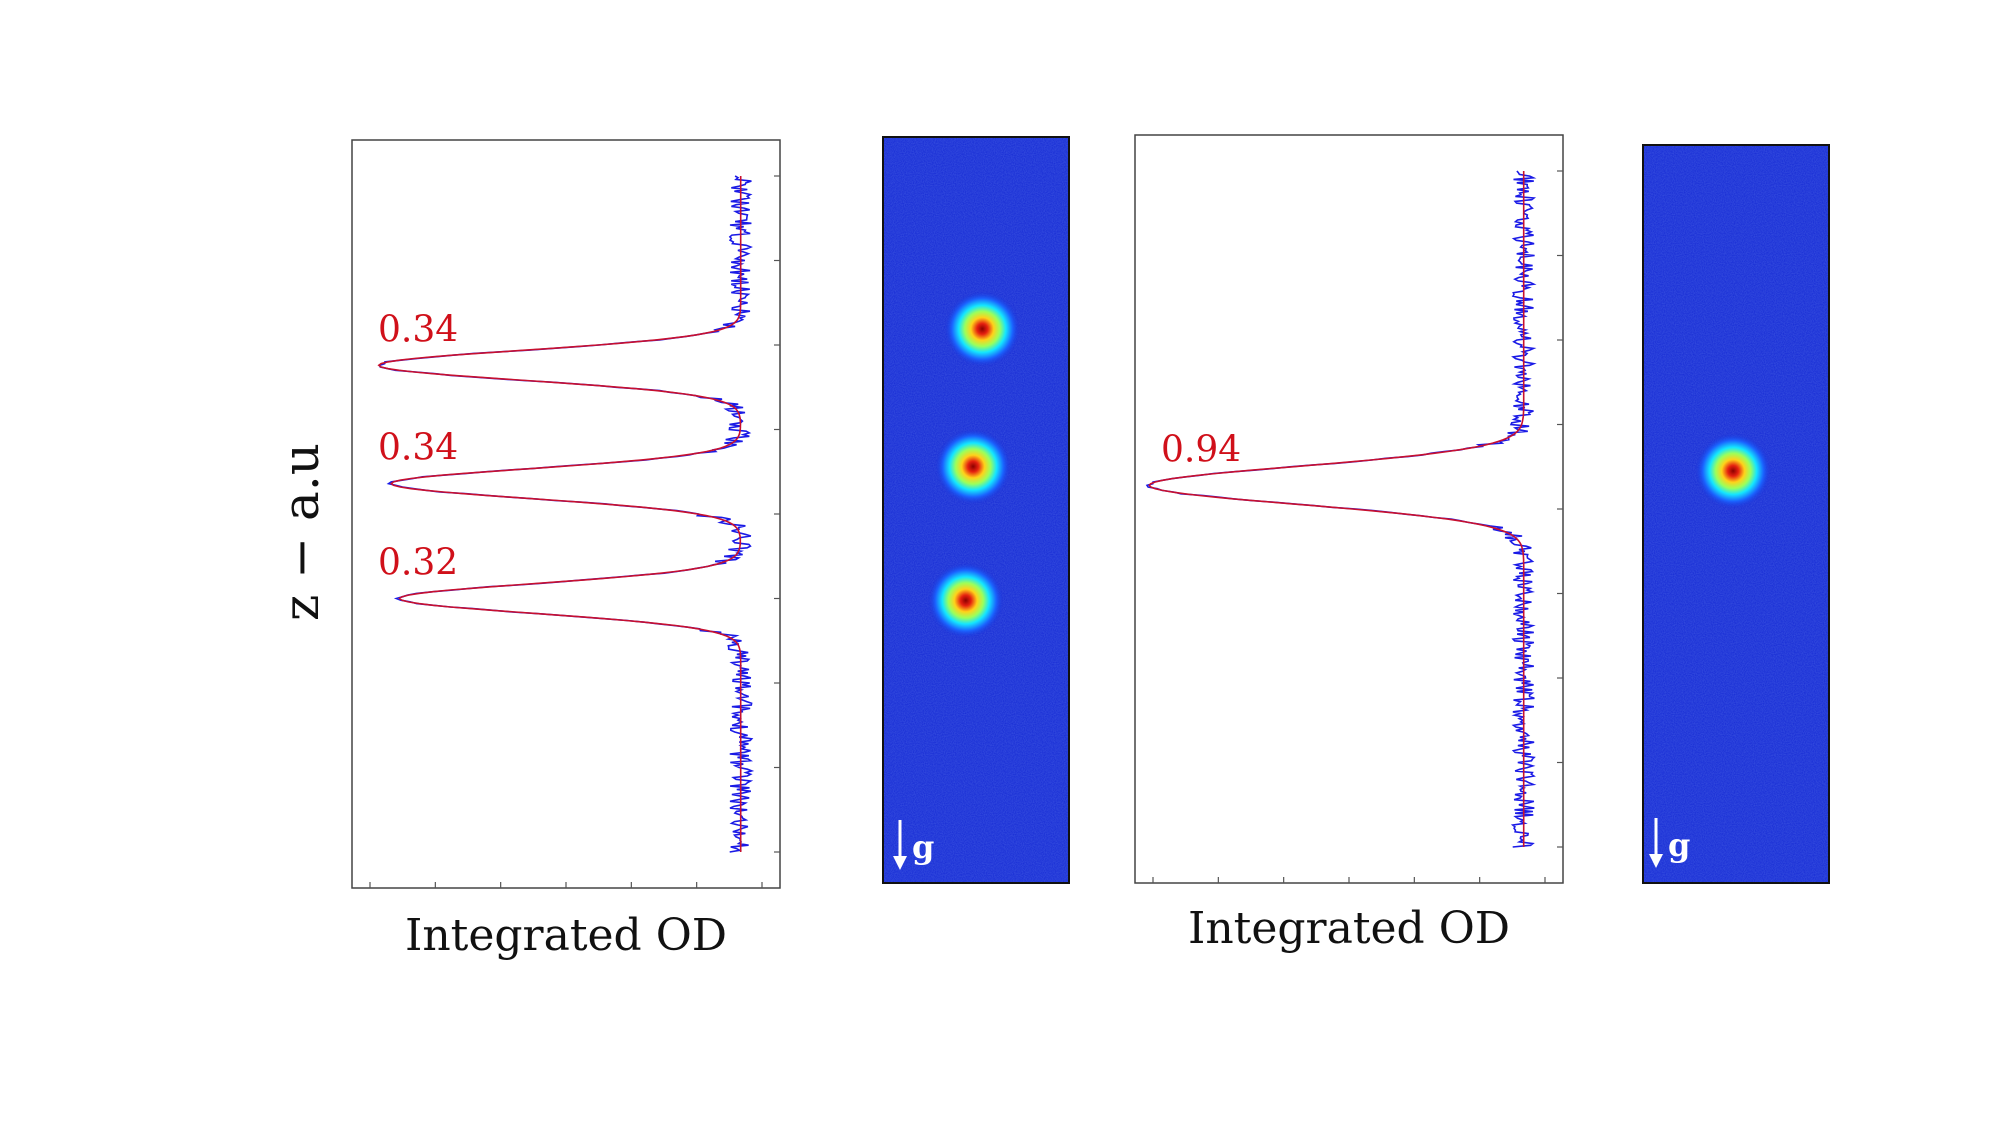 Image resolution: width=2000 pixels, height=1125 pixels. I want to click on plot-1-frame, so click(566, 514).